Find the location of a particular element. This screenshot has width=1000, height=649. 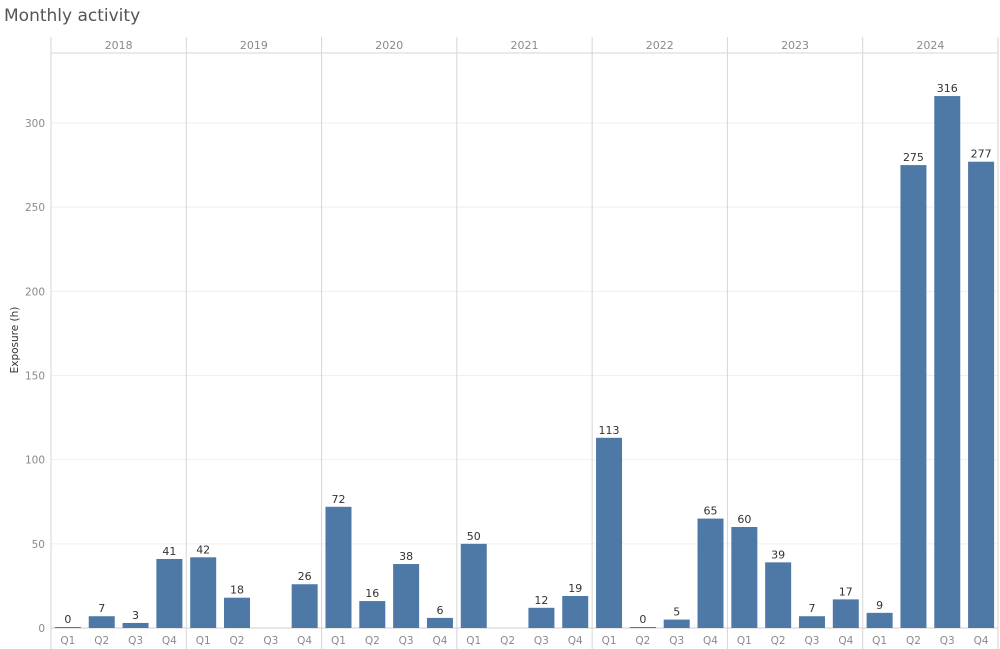

year-label: 2024 is located at coordinates (930, 45).